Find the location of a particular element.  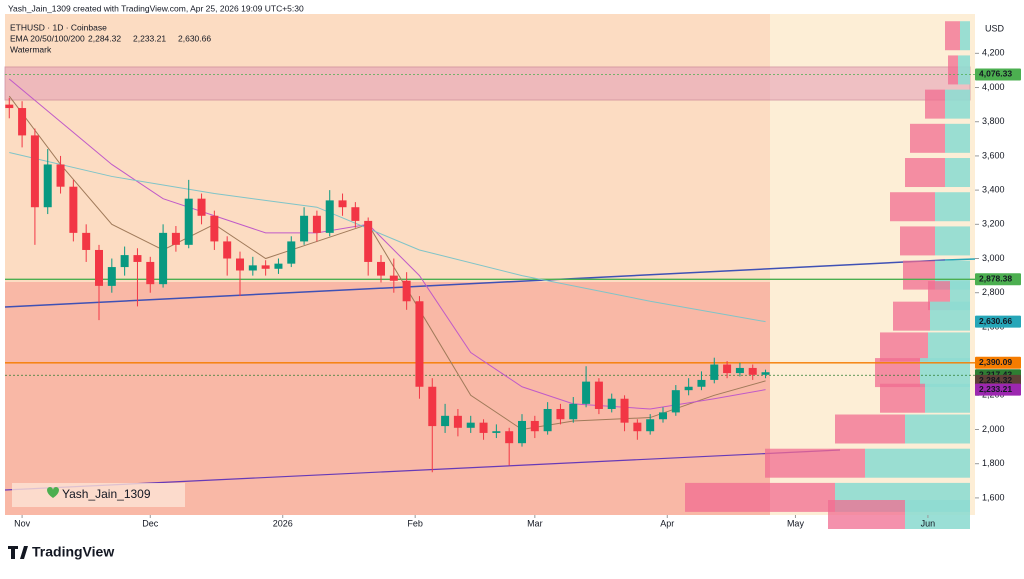

price-tag-label: 2,390.09 is located at coordinates (995, 362).